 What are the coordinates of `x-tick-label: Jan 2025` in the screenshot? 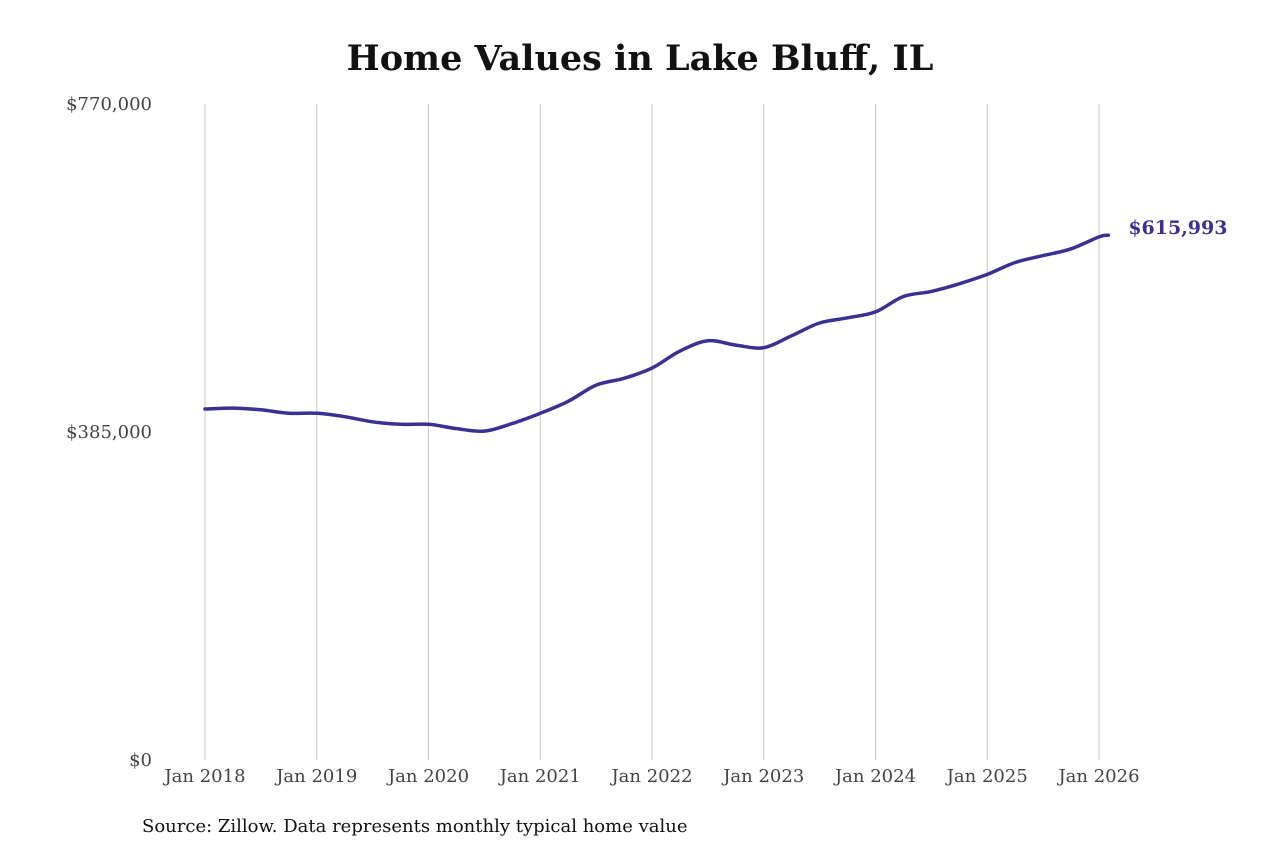 It's located at (986, 776).